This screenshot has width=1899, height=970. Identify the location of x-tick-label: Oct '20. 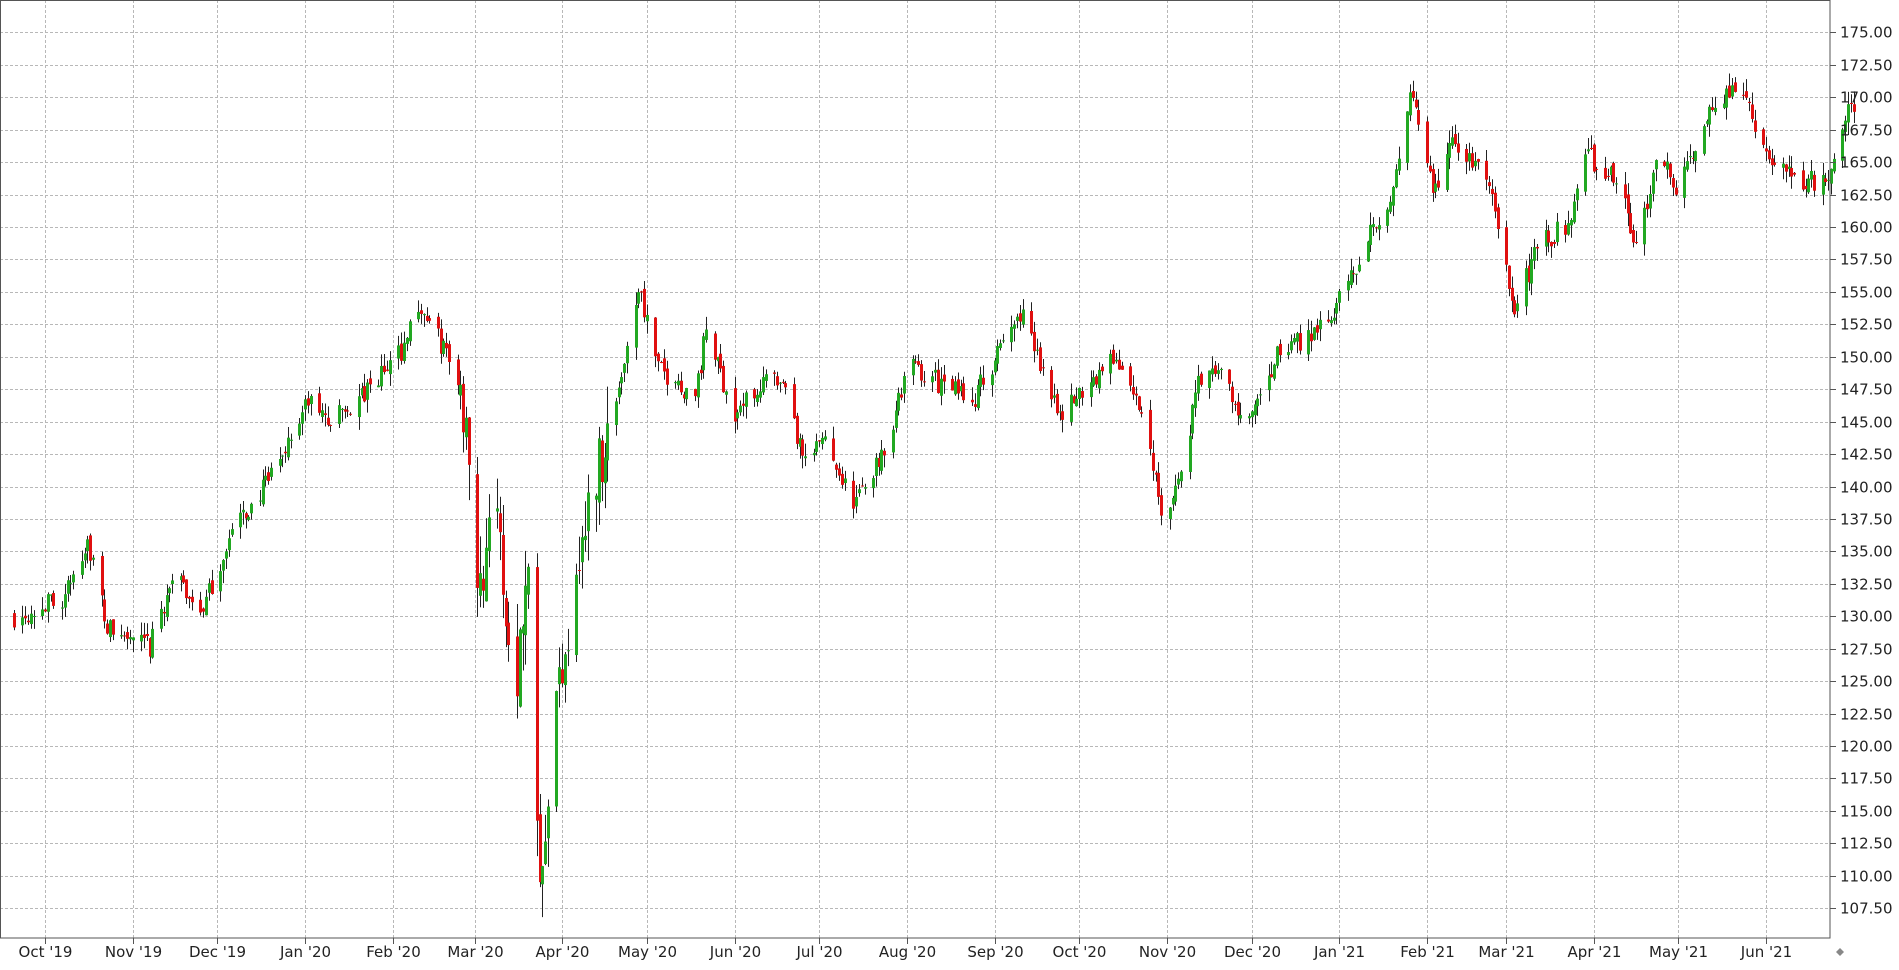
(1080, 952).